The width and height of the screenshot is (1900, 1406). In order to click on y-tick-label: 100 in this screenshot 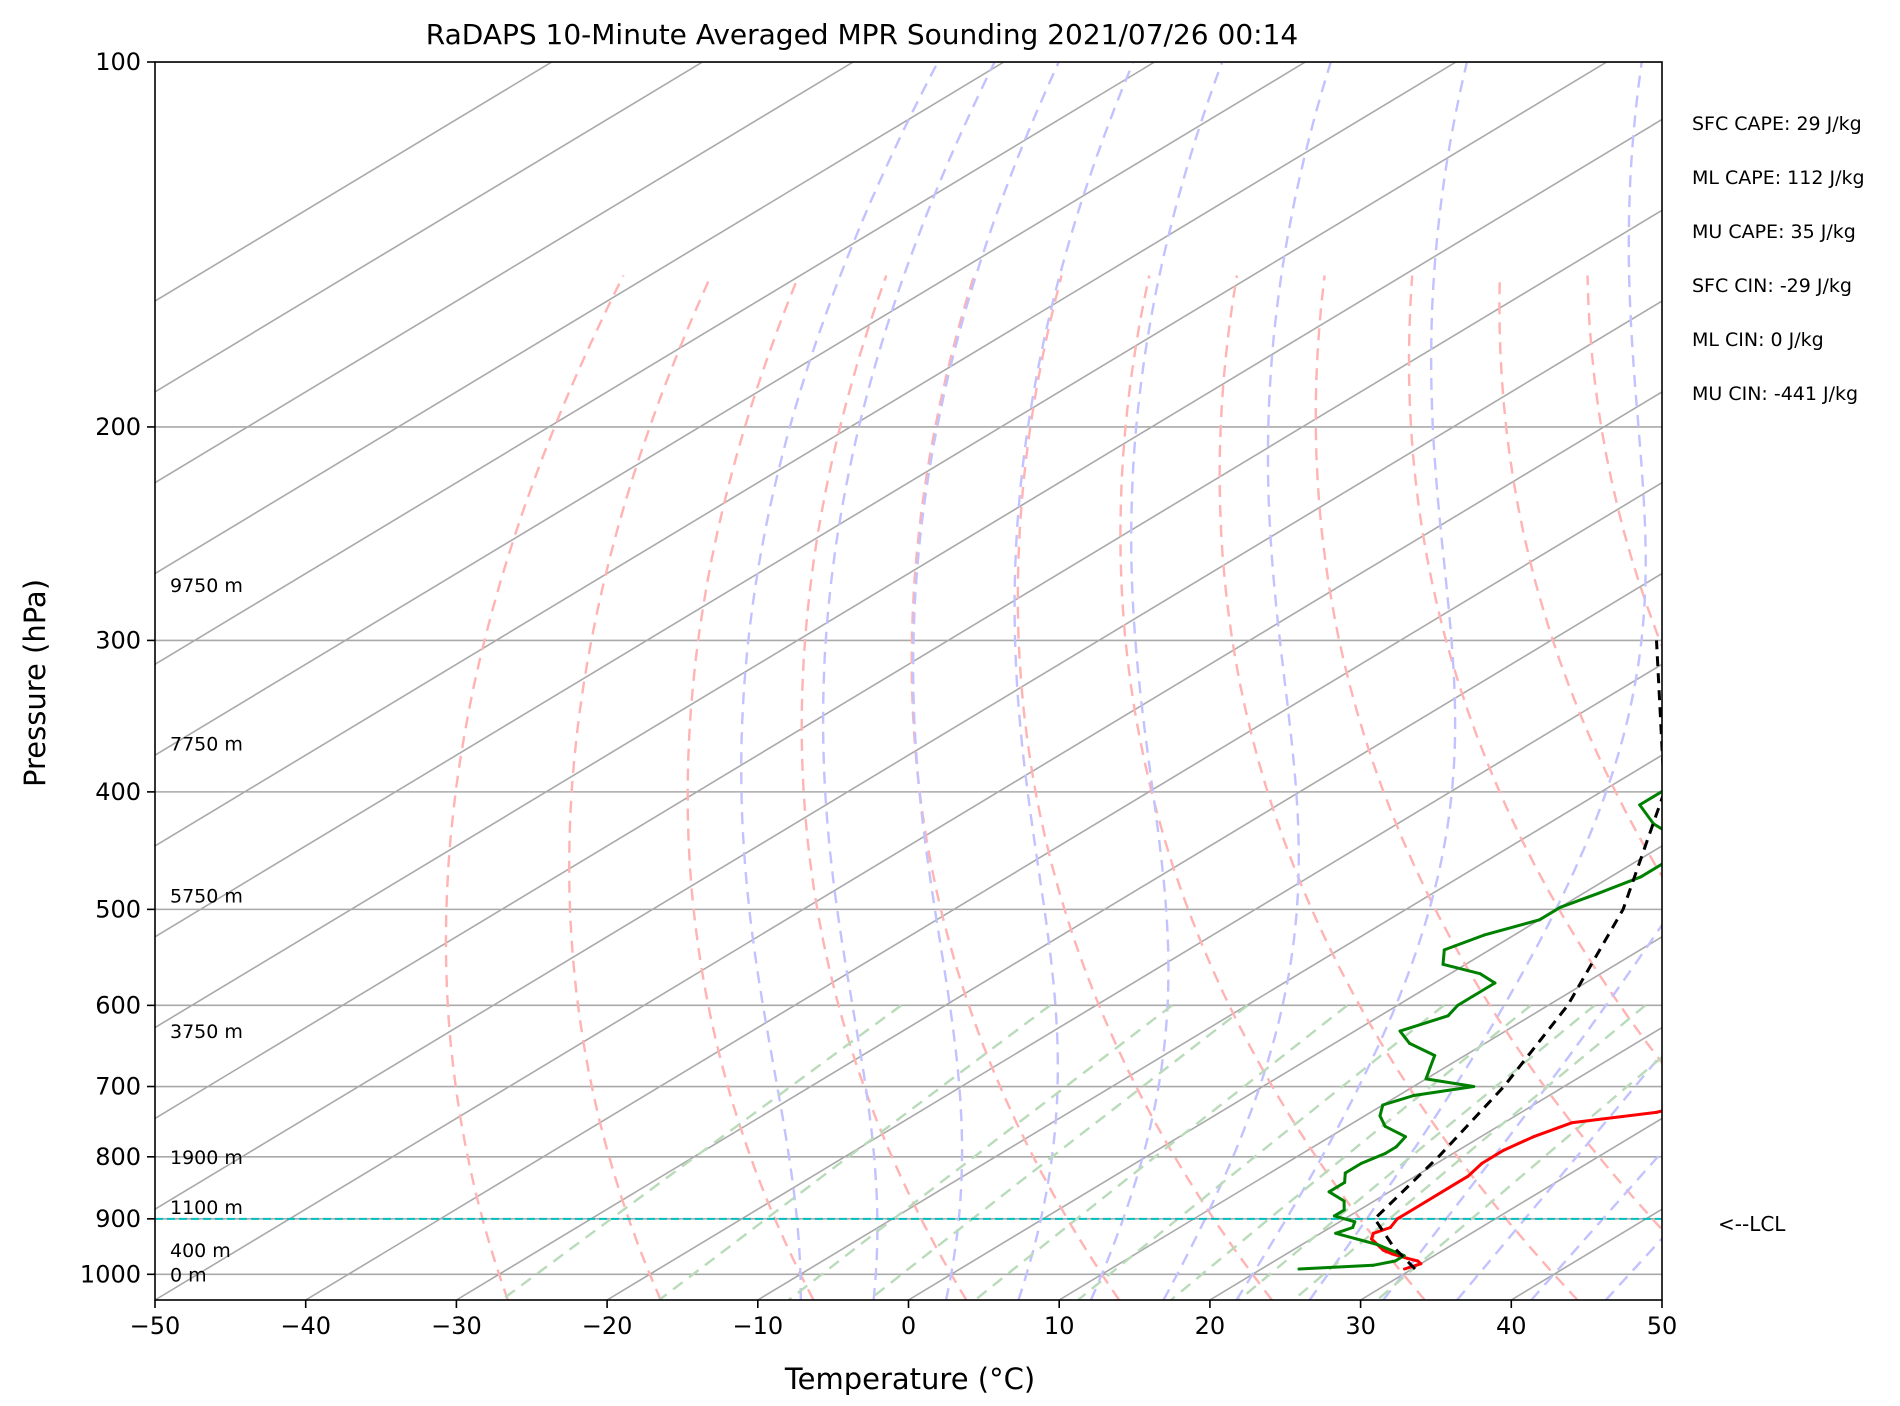, I will do `click(118, 62)`.